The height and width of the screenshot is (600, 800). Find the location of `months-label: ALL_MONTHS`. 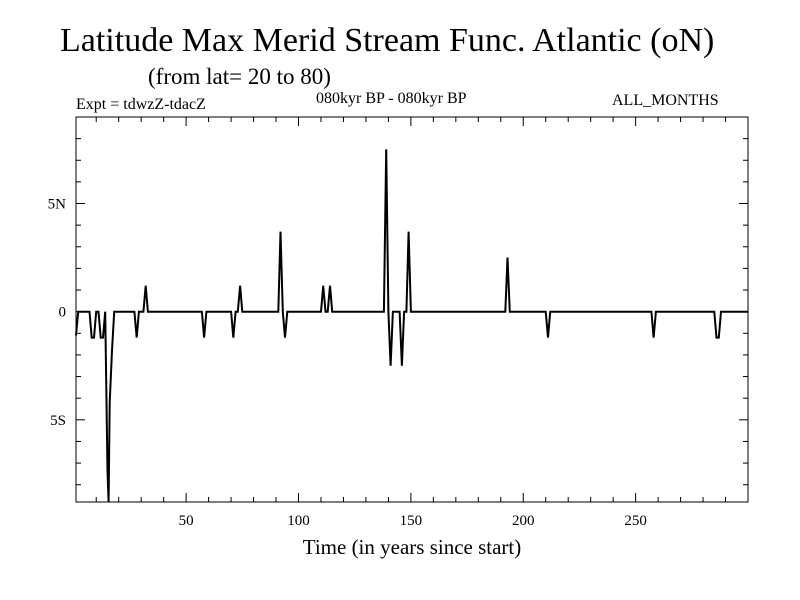

months-label: ALL_MONTHS is located at coordinates (665, 100).